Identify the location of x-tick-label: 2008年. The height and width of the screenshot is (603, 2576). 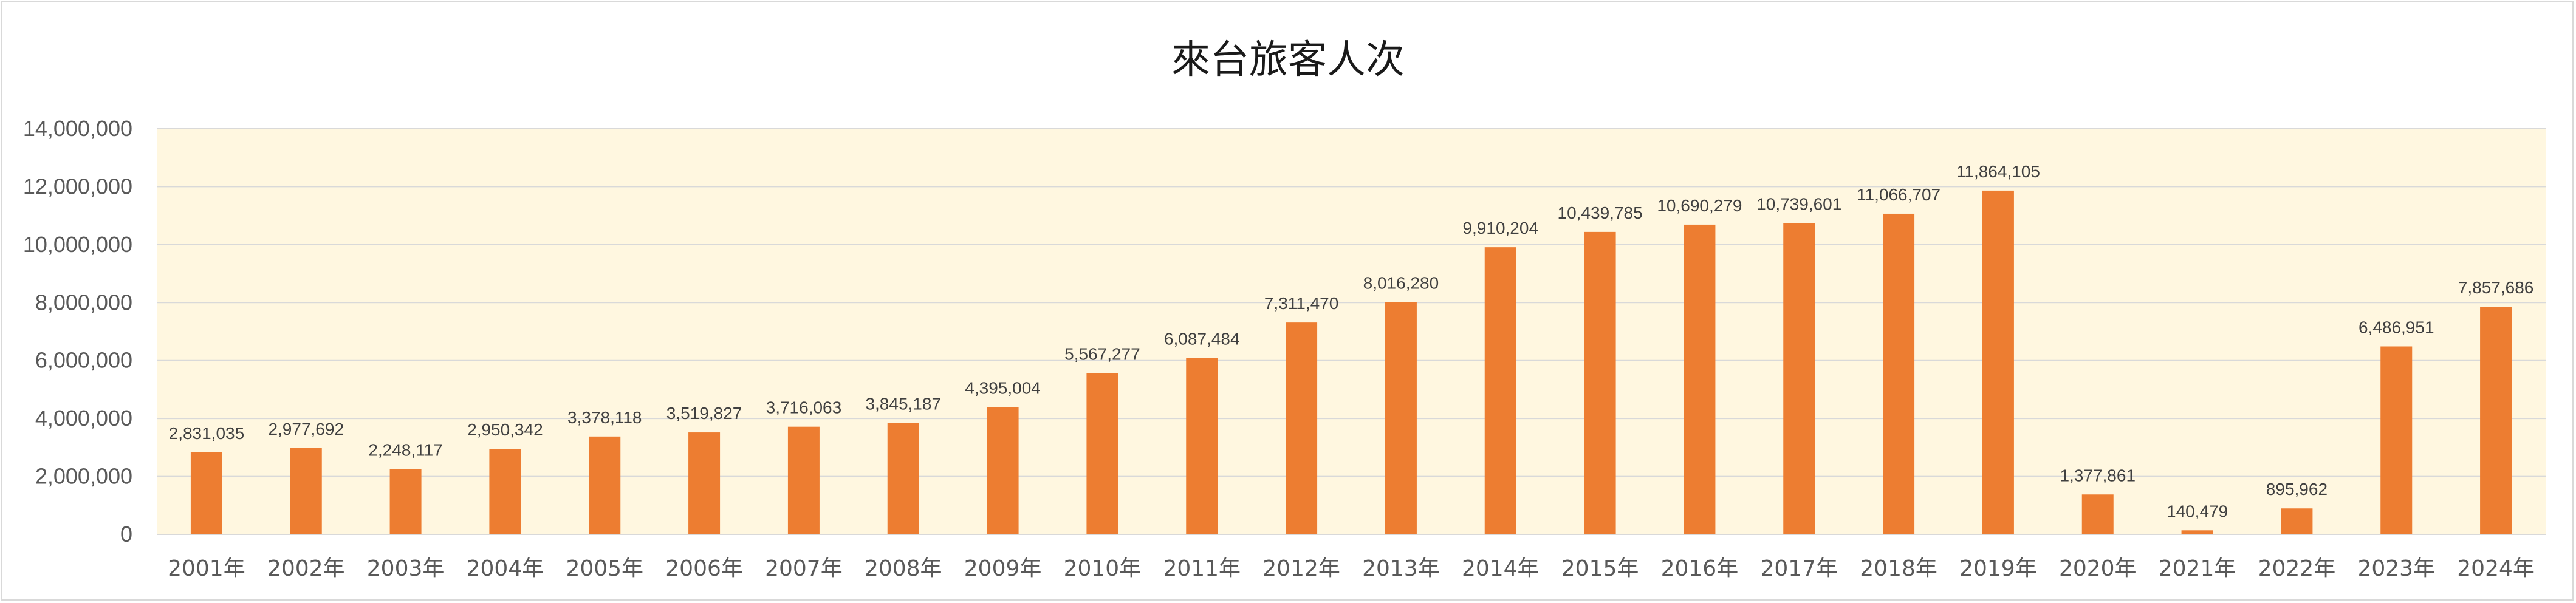
(904, 568).